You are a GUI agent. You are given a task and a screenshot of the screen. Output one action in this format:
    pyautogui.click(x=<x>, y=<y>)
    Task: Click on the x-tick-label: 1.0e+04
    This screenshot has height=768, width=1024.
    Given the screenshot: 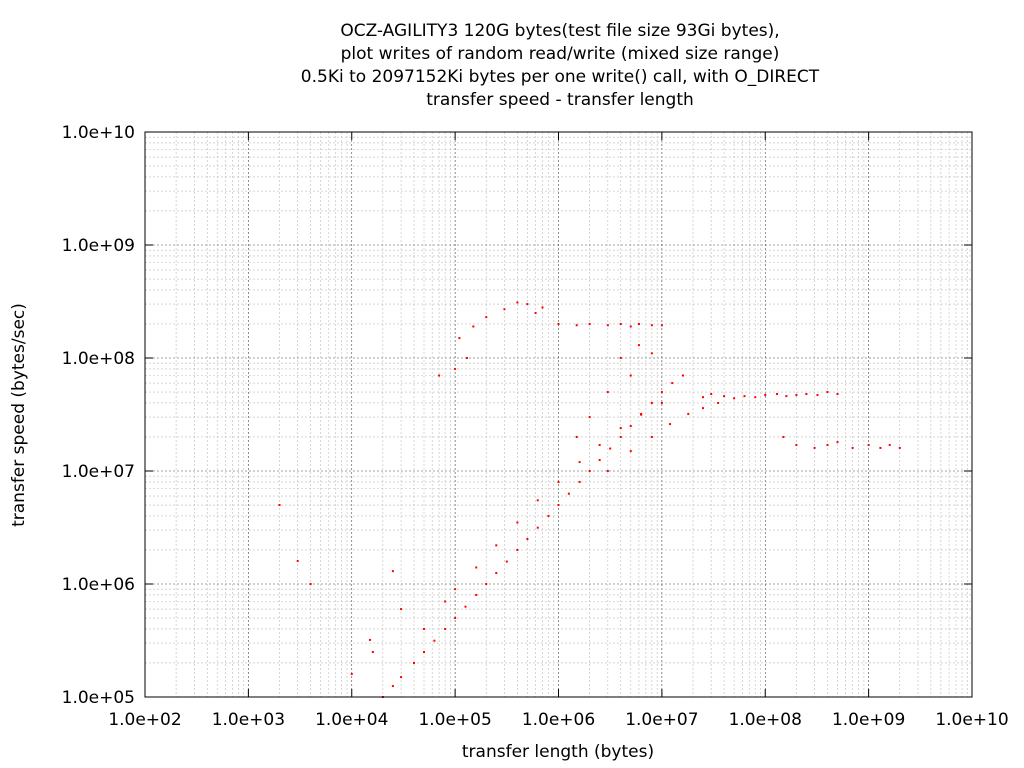 What is the action you would take?
    pyautogui.click(x=351, y=720)
    